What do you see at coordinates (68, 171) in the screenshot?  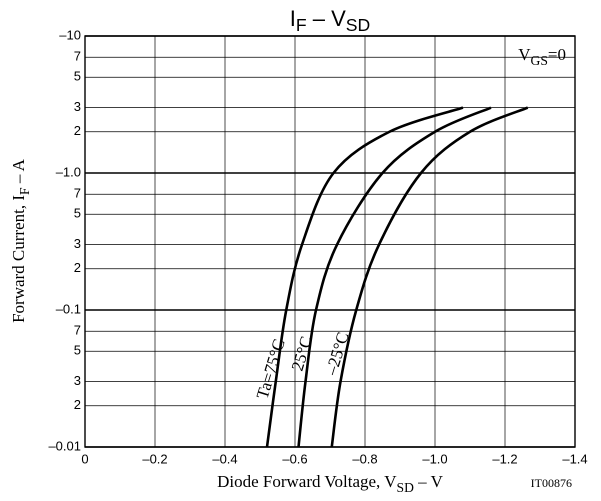 I see `y-tick-label: –1.0` at bounding box center [68, 171].